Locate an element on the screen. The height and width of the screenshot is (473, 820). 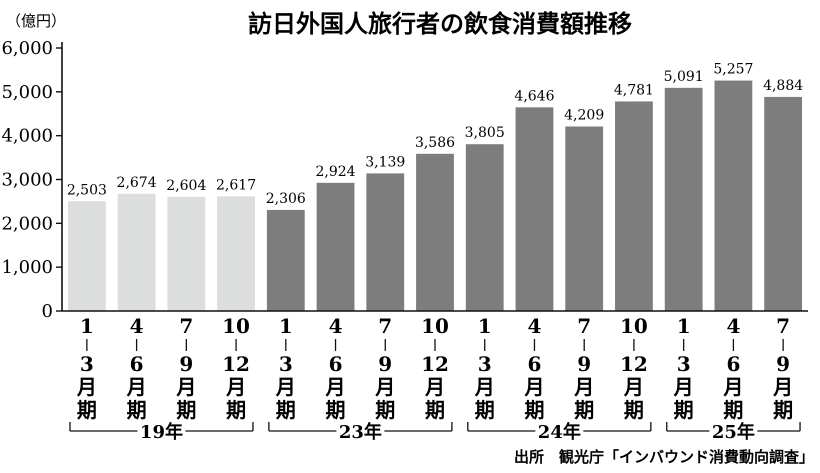
data-label: 4,646 is located at coordinates (534, 96).